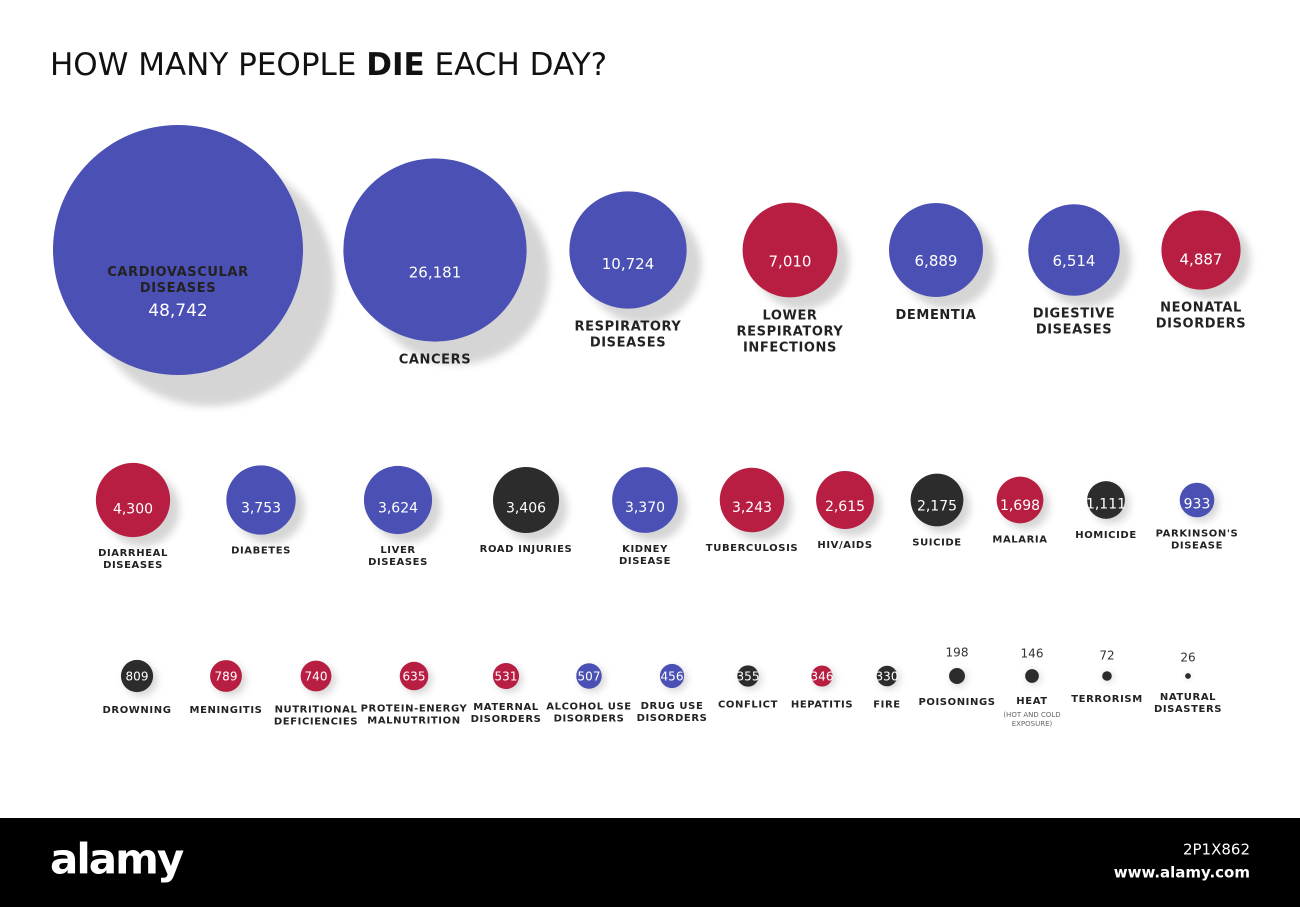  Describe the element at coordinates (1197, 504) in the screenshot. I see `value-label: 933` at that location.